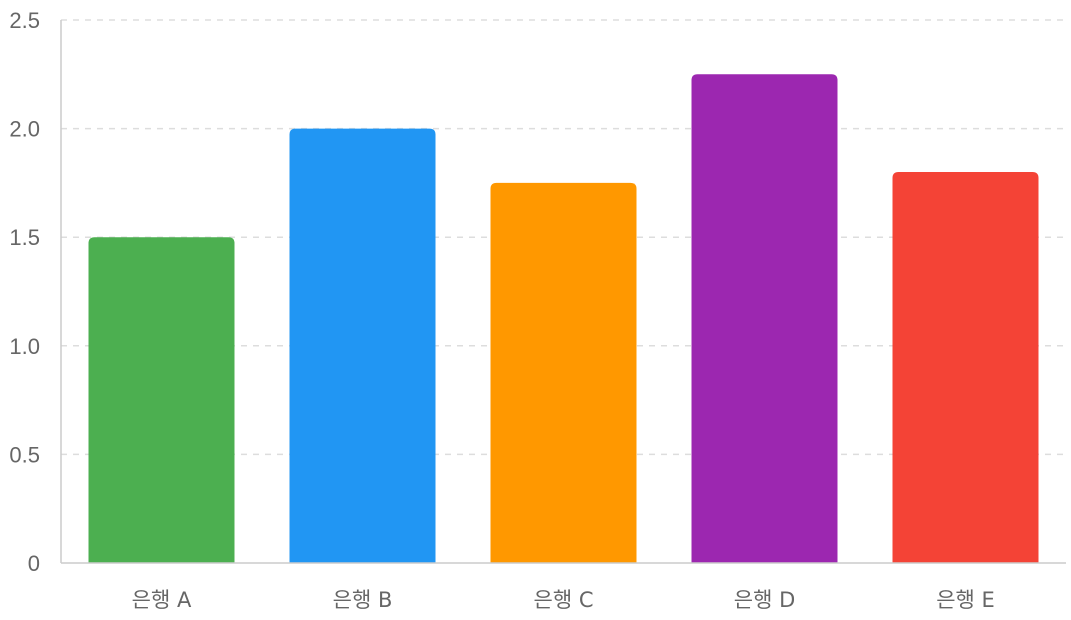  Describe the element at coordinates (563, 372) in the screenshot. I see `bar-c` at that location.